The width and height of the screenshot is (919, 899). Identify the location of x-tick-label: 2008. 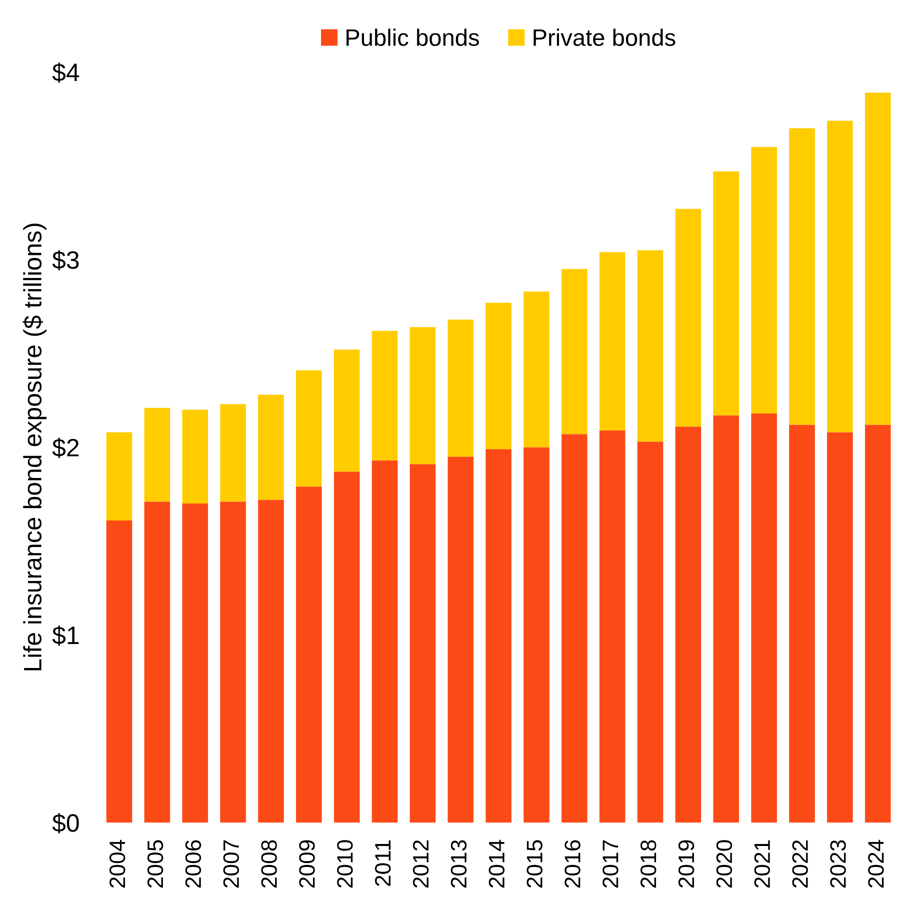
(269, 864).